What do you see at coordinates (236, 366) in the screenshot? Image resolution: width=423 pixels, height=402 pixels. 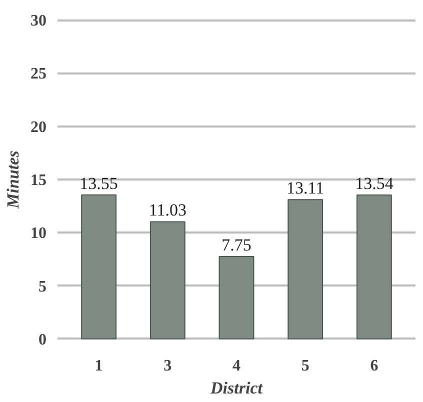 I see `x-tick-label: 4` at bounding box center [236, 366].